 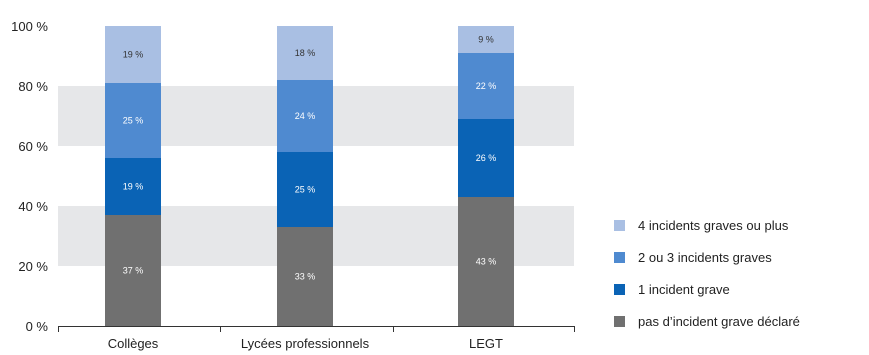 I want to click on x-axis: Collèges Lycées professionnels LEGT, so click(x=316, y=338).